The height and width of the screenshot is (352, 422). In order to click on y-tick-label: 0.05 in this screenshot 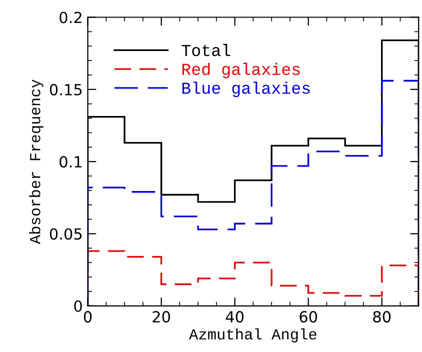, I will do `click(66, 234)`.